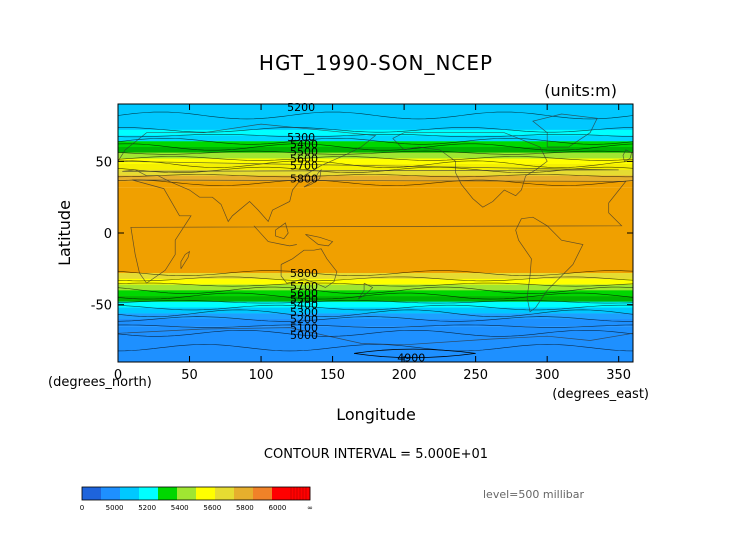  What do you see at coordinates (108, 234) in the screenshot?
I see `y-tick-label: 0` at bounding box center [108, 234].